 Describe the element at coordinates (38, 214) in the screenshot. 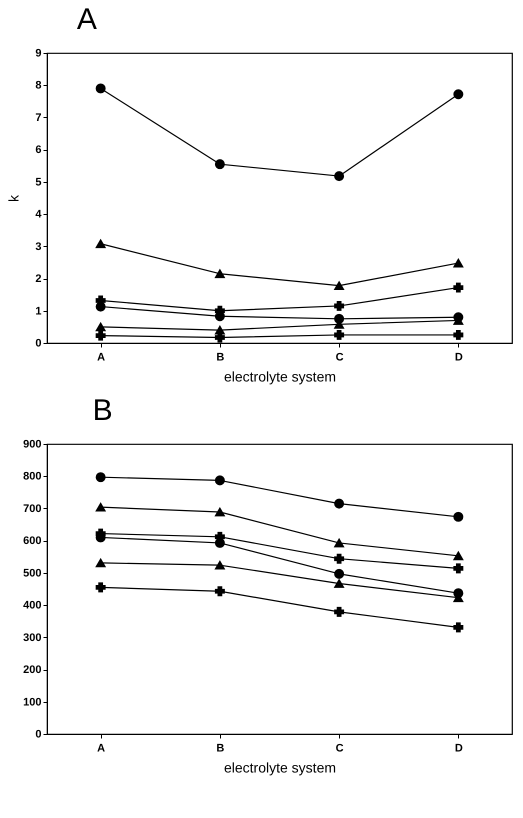

I see `y-tick-label: 4` at that location.